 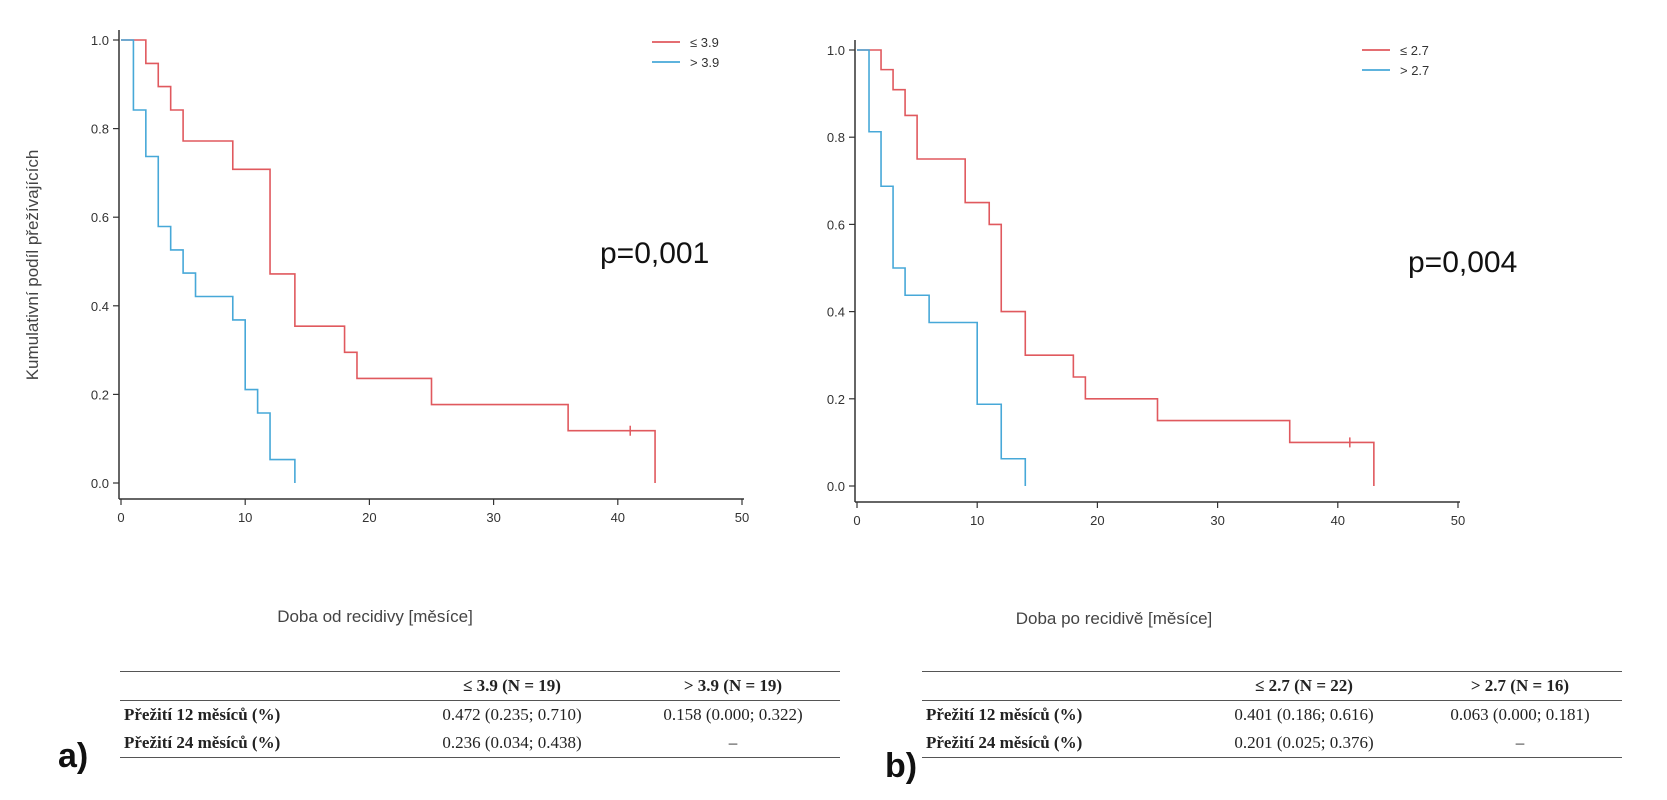 I want to click on table-b-header-empty, so click(x=1056, y=686).